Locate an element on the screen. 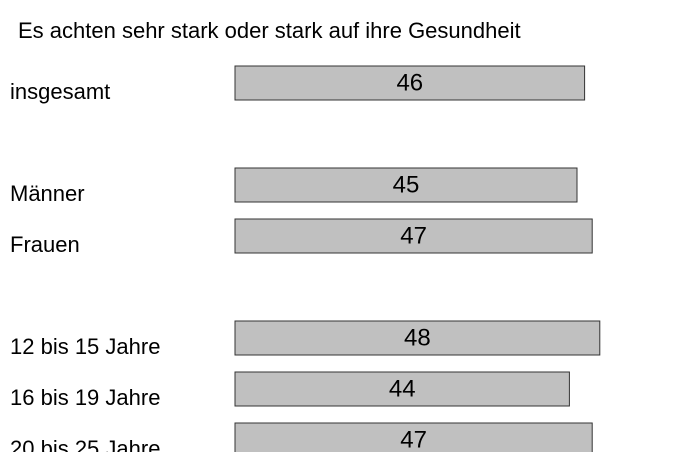 The width and height of the screenshot is (688, 452). category-label: 16 bis 19 Jahre is located at coordinates (85, 397).